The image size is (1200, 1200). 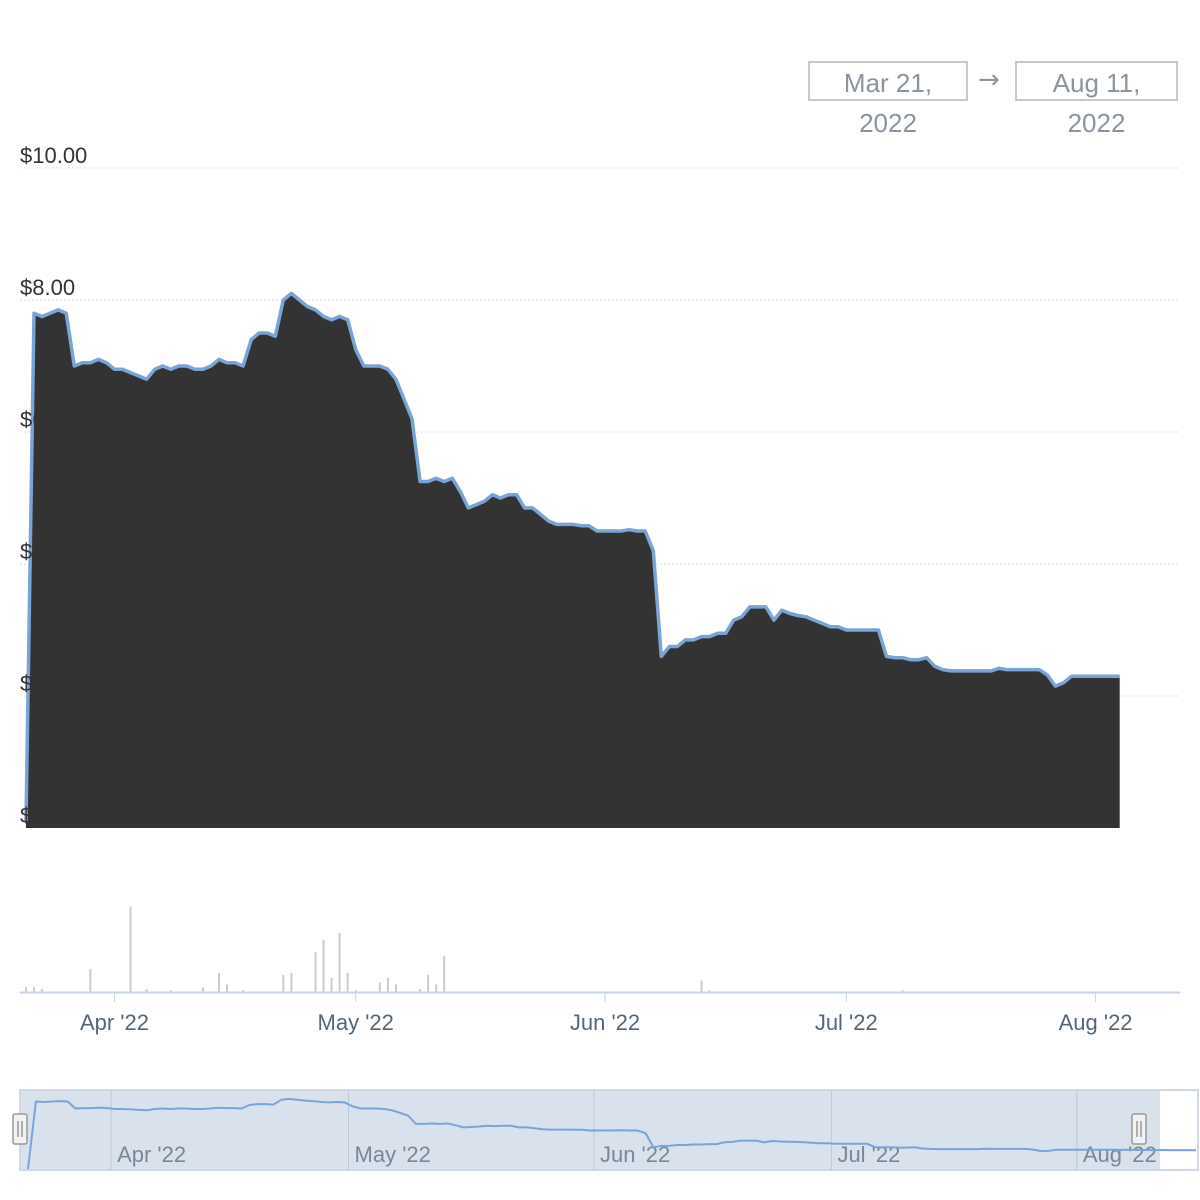 I want to click on x-tick-label: Apr '22, so click(x=114, y=1022).